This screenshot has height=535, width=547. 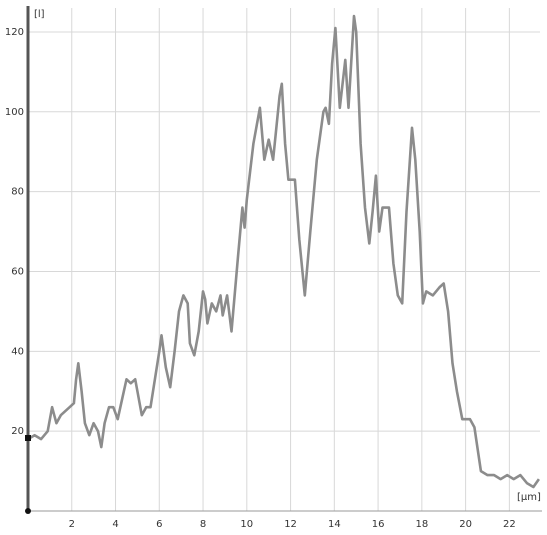 I want to click on y-tick-label: 80, so click(x=17, y=192).